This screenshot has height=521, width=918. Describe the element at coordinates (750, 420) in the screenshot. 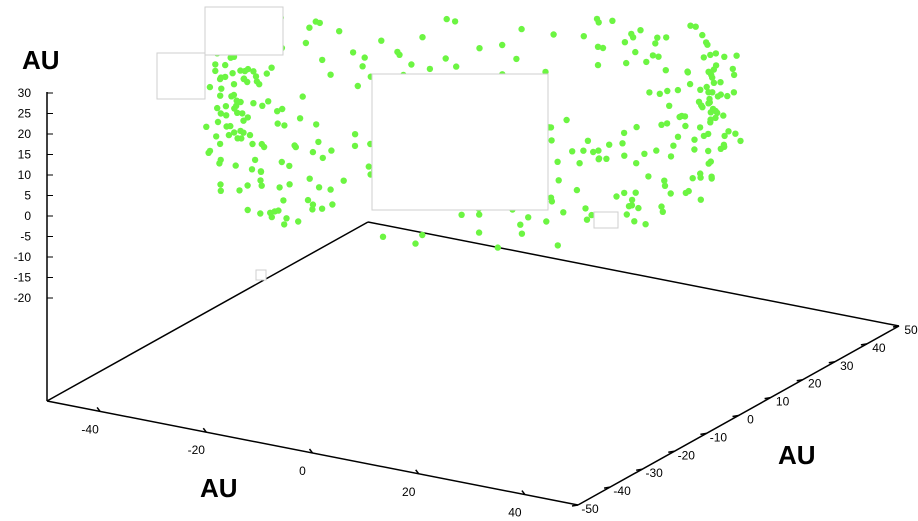

I see `y-tick-label: 0` at that location.